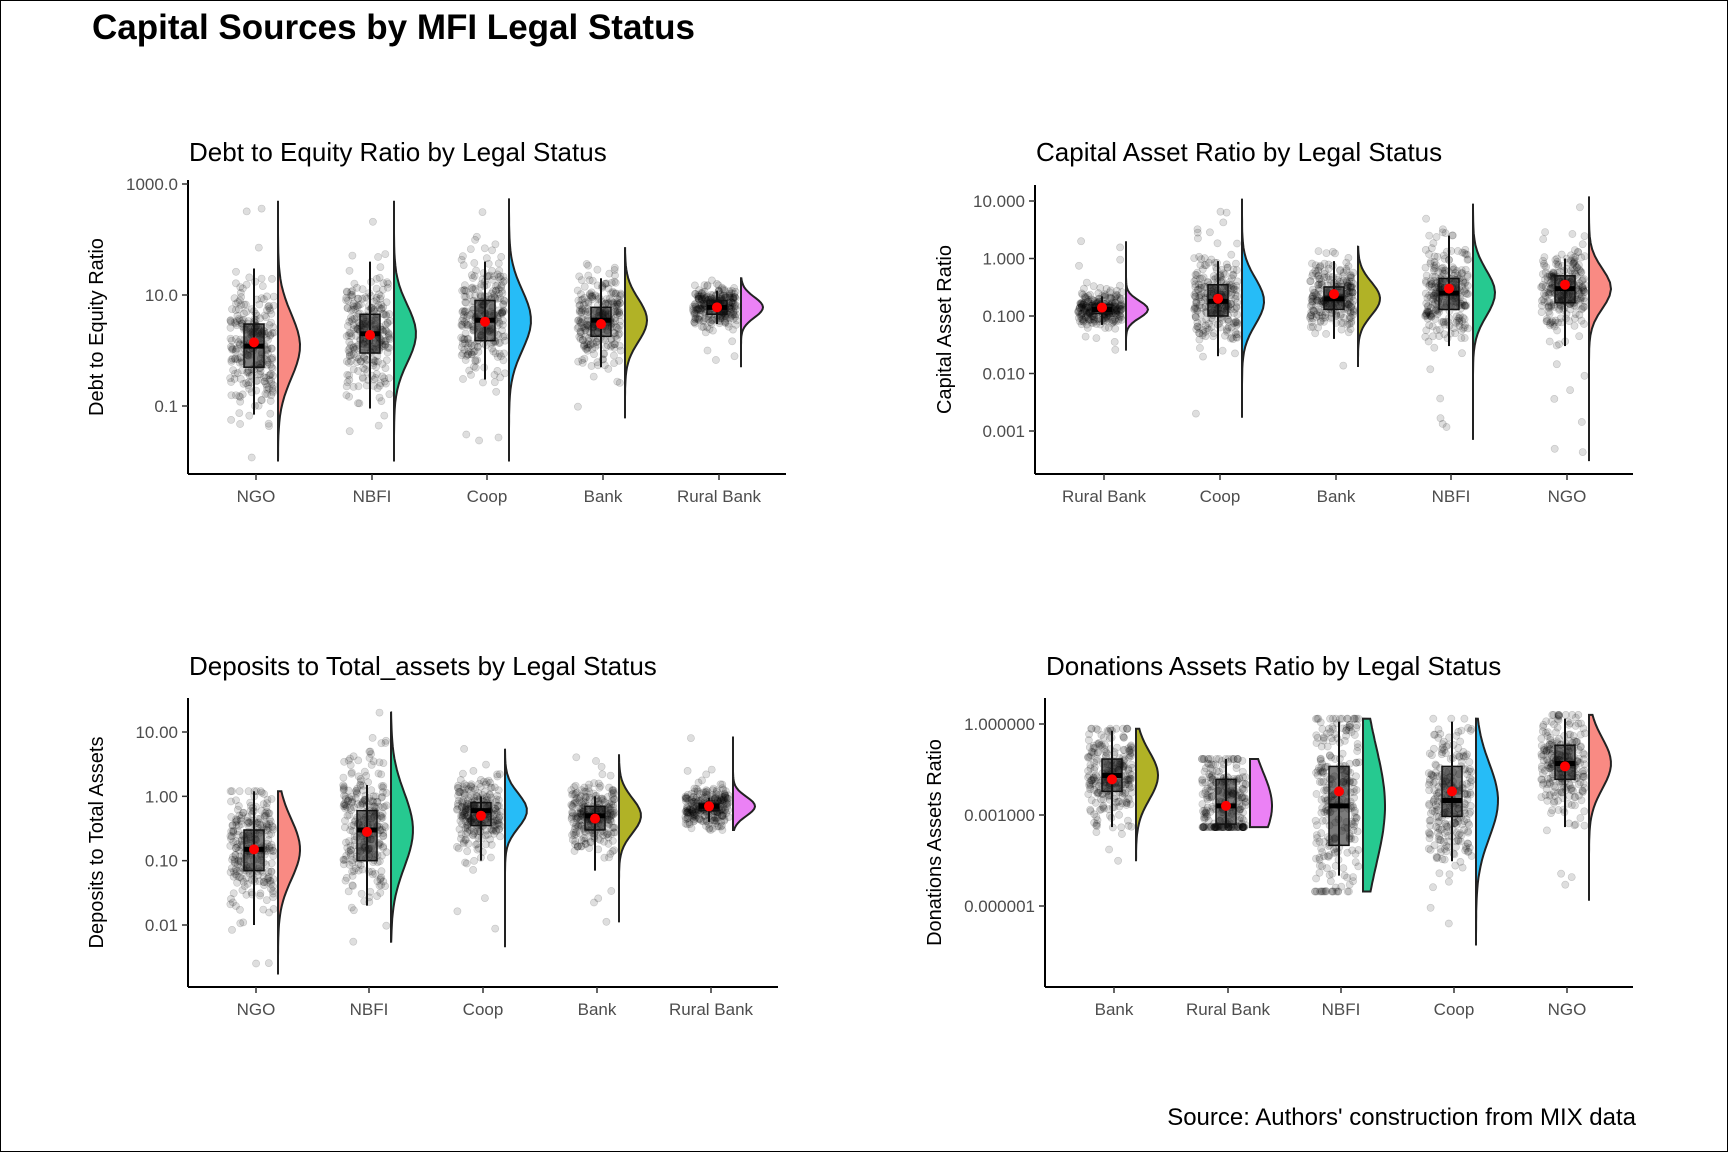  What do you see at coordinates (379, 353) in the screenshot?
I see `series-nbfi: NBFI` at bounding box center [379, 353].